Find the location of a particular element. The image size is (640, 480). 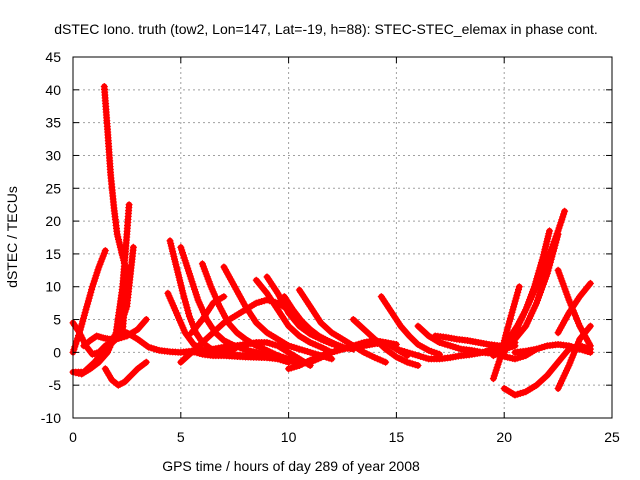

y-tick-label: 45 is located at coordinates (53, 57).